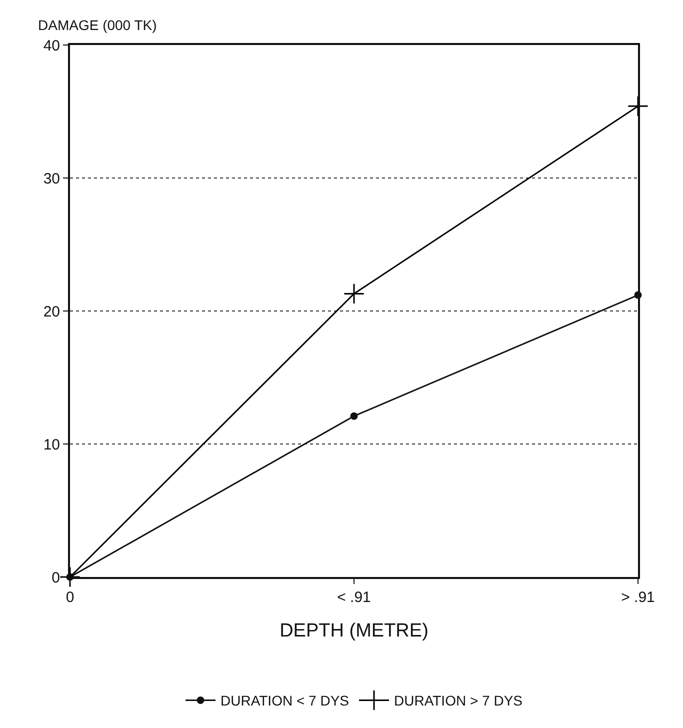 This screenshot has height=728, width=683. Describe the element at coordinates (354, 597) in the screenshot. I see `x-tick-label: < .91` at that location.